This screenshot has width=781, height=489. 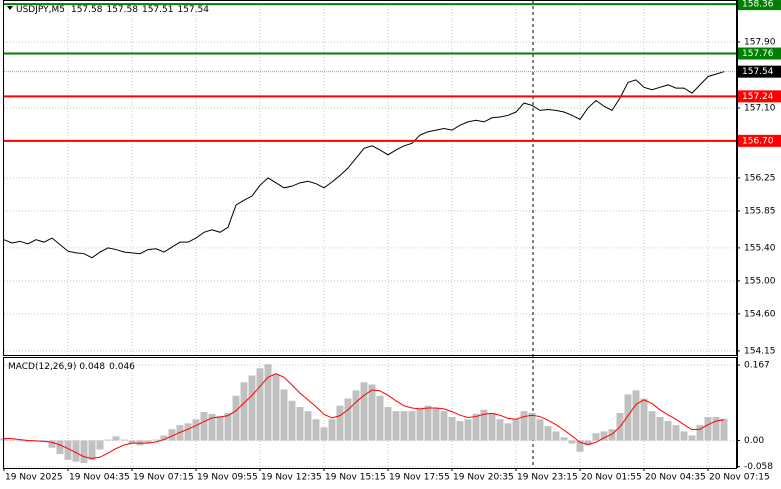 What do you see at coordinates (547, 478) in the screenshot?
I see `x-tick-label: 19 Nov 23:15` at bounding box center [547, 478].